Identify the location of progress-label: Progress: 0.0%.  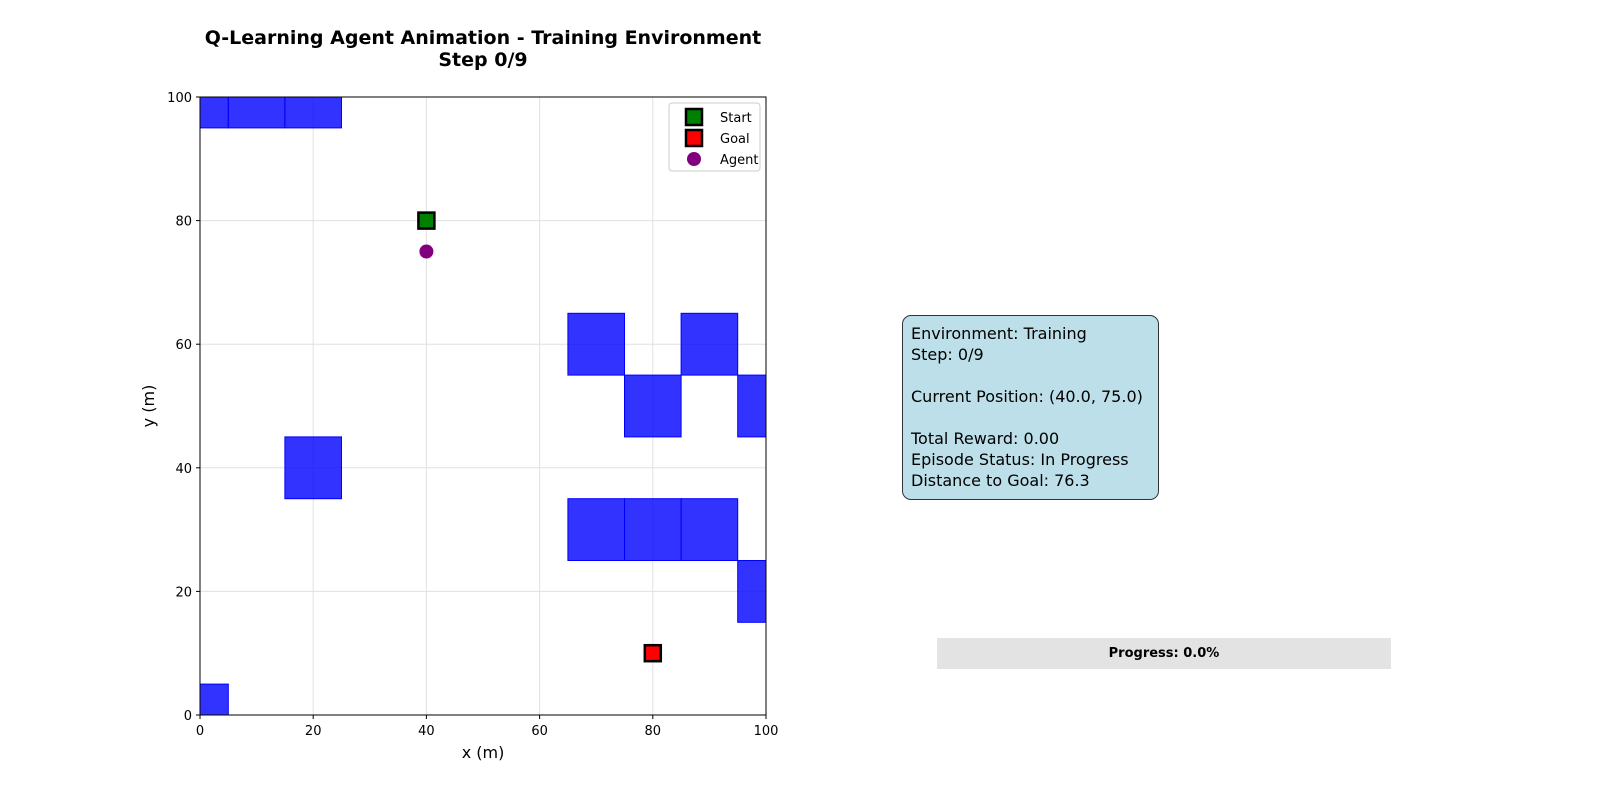
(1164, 653).